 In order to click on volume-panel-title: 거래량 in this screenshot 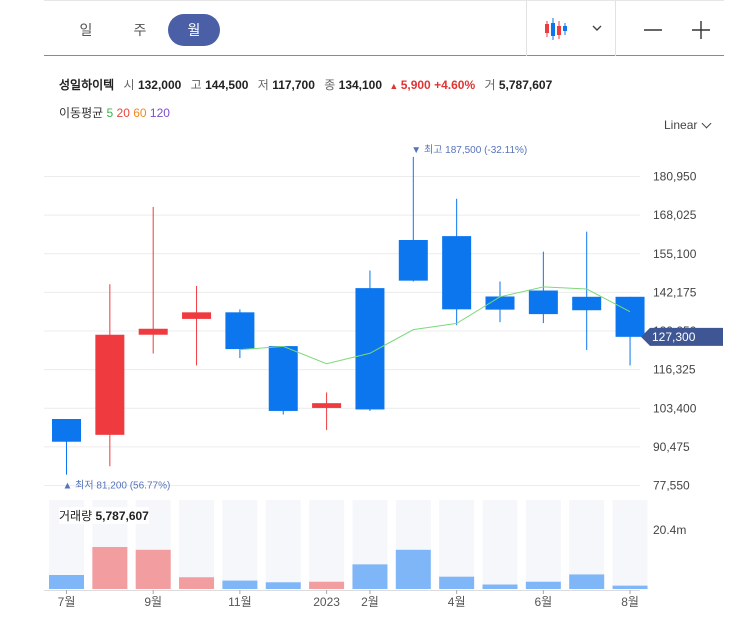, I will do `click(76, 516)`.